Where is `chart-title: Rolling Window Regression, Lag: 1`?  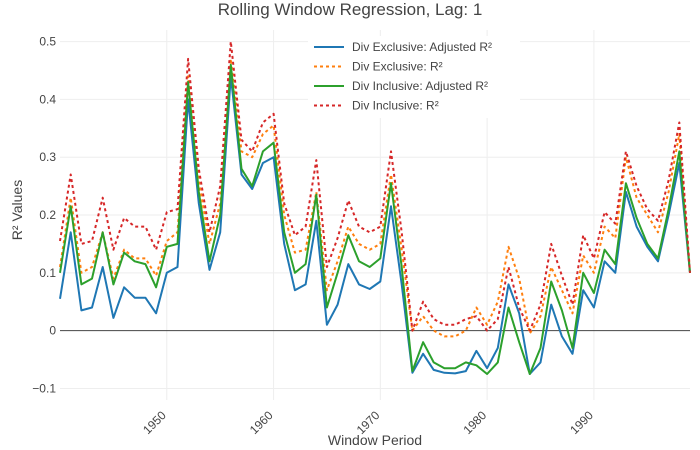 chart-title: Rolling Window Regression, Lag: 1 is located at coordinates (350, 9).